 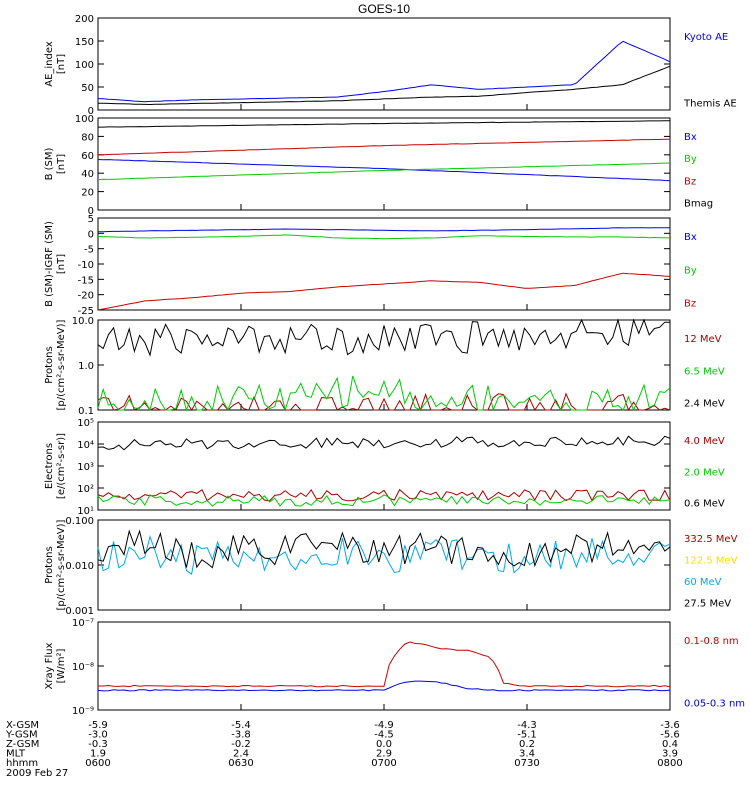 I want to click on y-tick-label: 10⁵, so click(x=85, y=423).